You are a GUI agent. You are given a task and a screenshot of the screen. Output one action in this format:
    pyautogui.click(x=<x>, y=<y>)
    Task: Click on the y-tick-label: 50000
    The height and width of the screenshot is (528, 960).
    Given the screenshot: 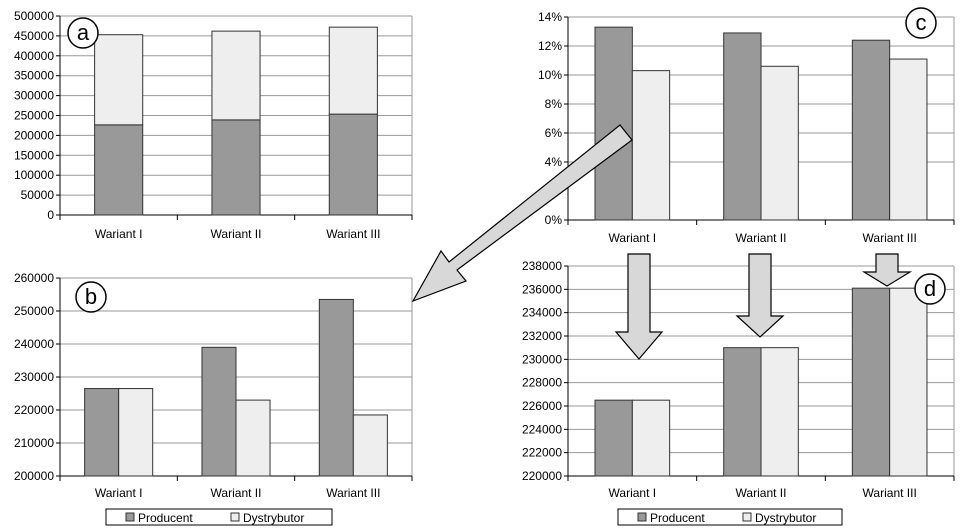 What is the action you would take?
    pyautogui.click(x=38, y=195)
    